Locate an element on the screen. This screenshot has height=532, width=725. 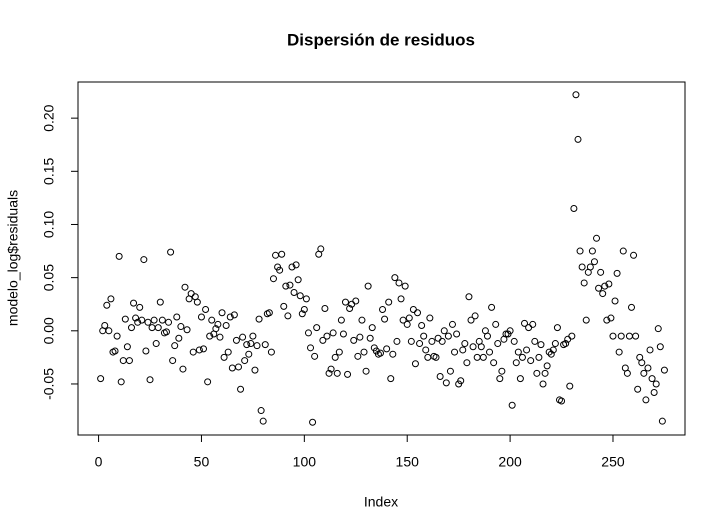
y-tick-label: 0.00 is located at coordinates (49, 330).